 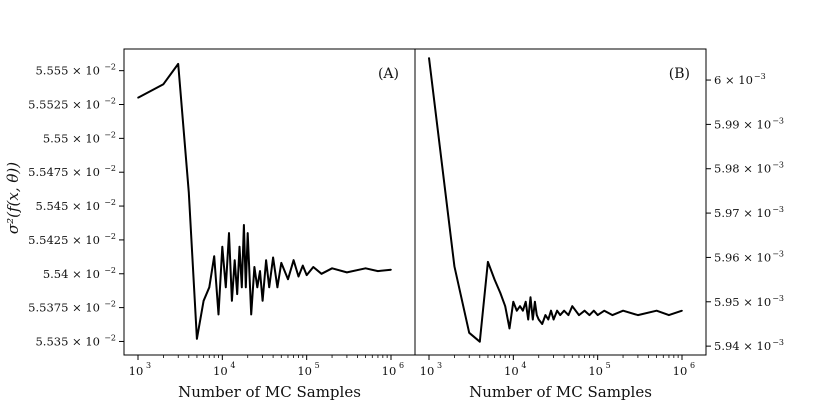 I want to click on y-tick-label-a: 5.5475 × 10, so click(x=64, y=172).